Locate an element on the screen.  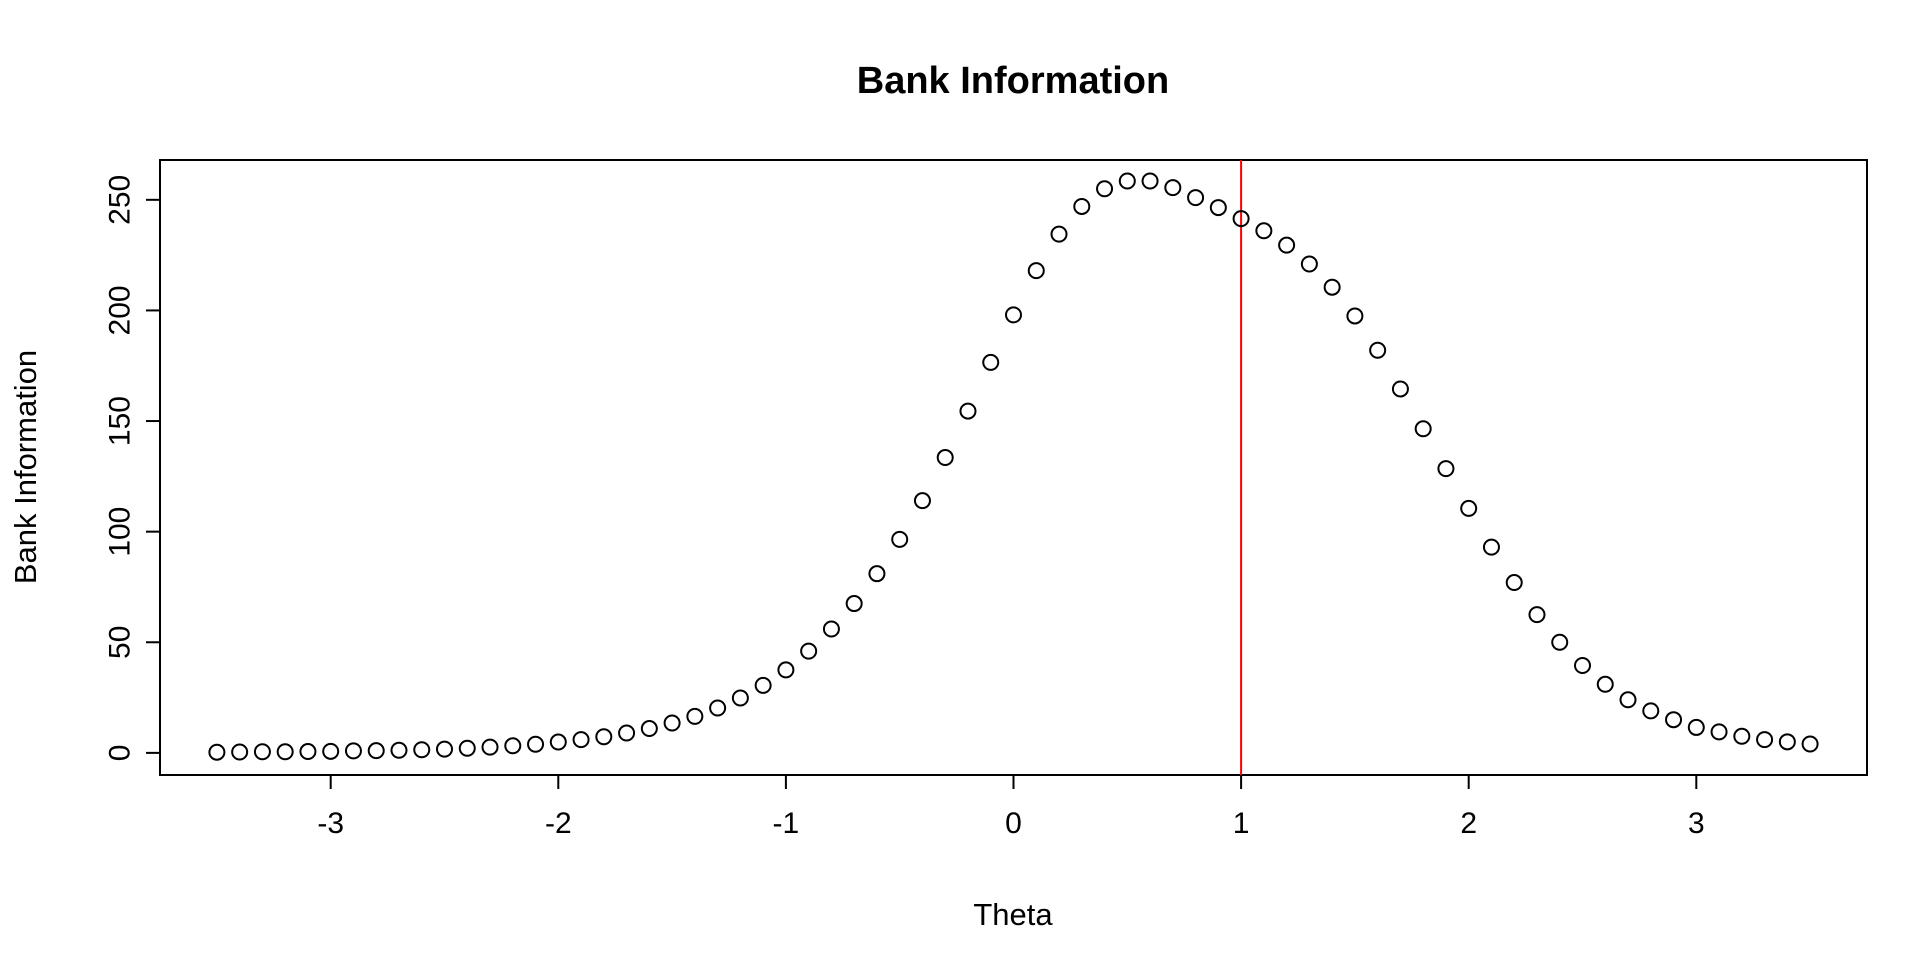
y-tick-label: 50 is located at coordinates (120, 642).